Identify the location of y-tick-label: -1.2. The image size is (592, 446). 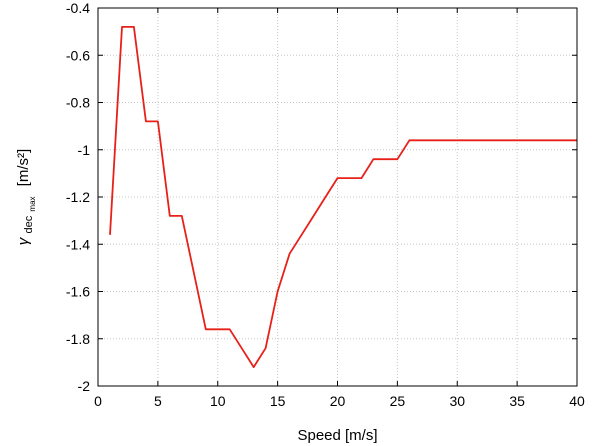
(78, 197).